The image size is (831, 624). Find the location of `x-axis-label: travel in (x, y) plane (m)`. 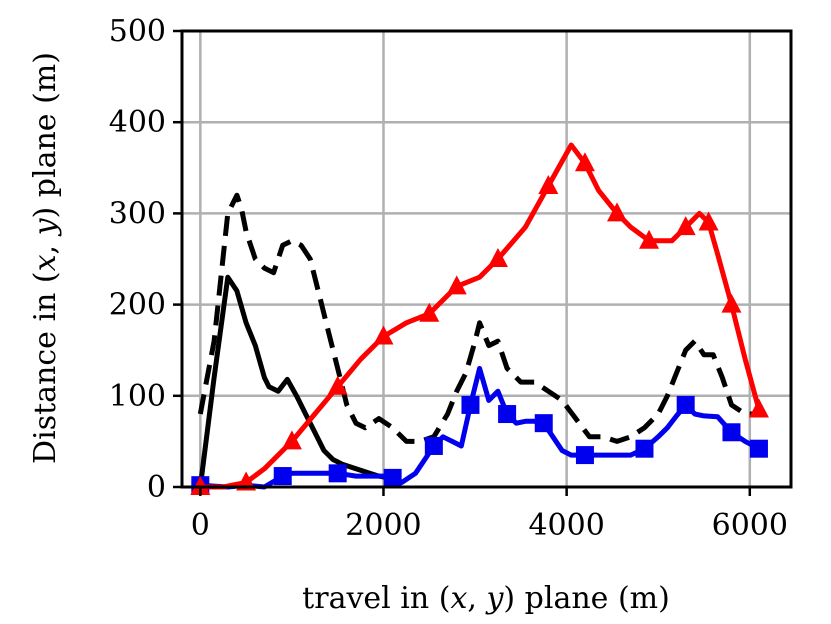

x-axis-label: travel in (x, y) plane (m) is located at coordinates (486, 598).